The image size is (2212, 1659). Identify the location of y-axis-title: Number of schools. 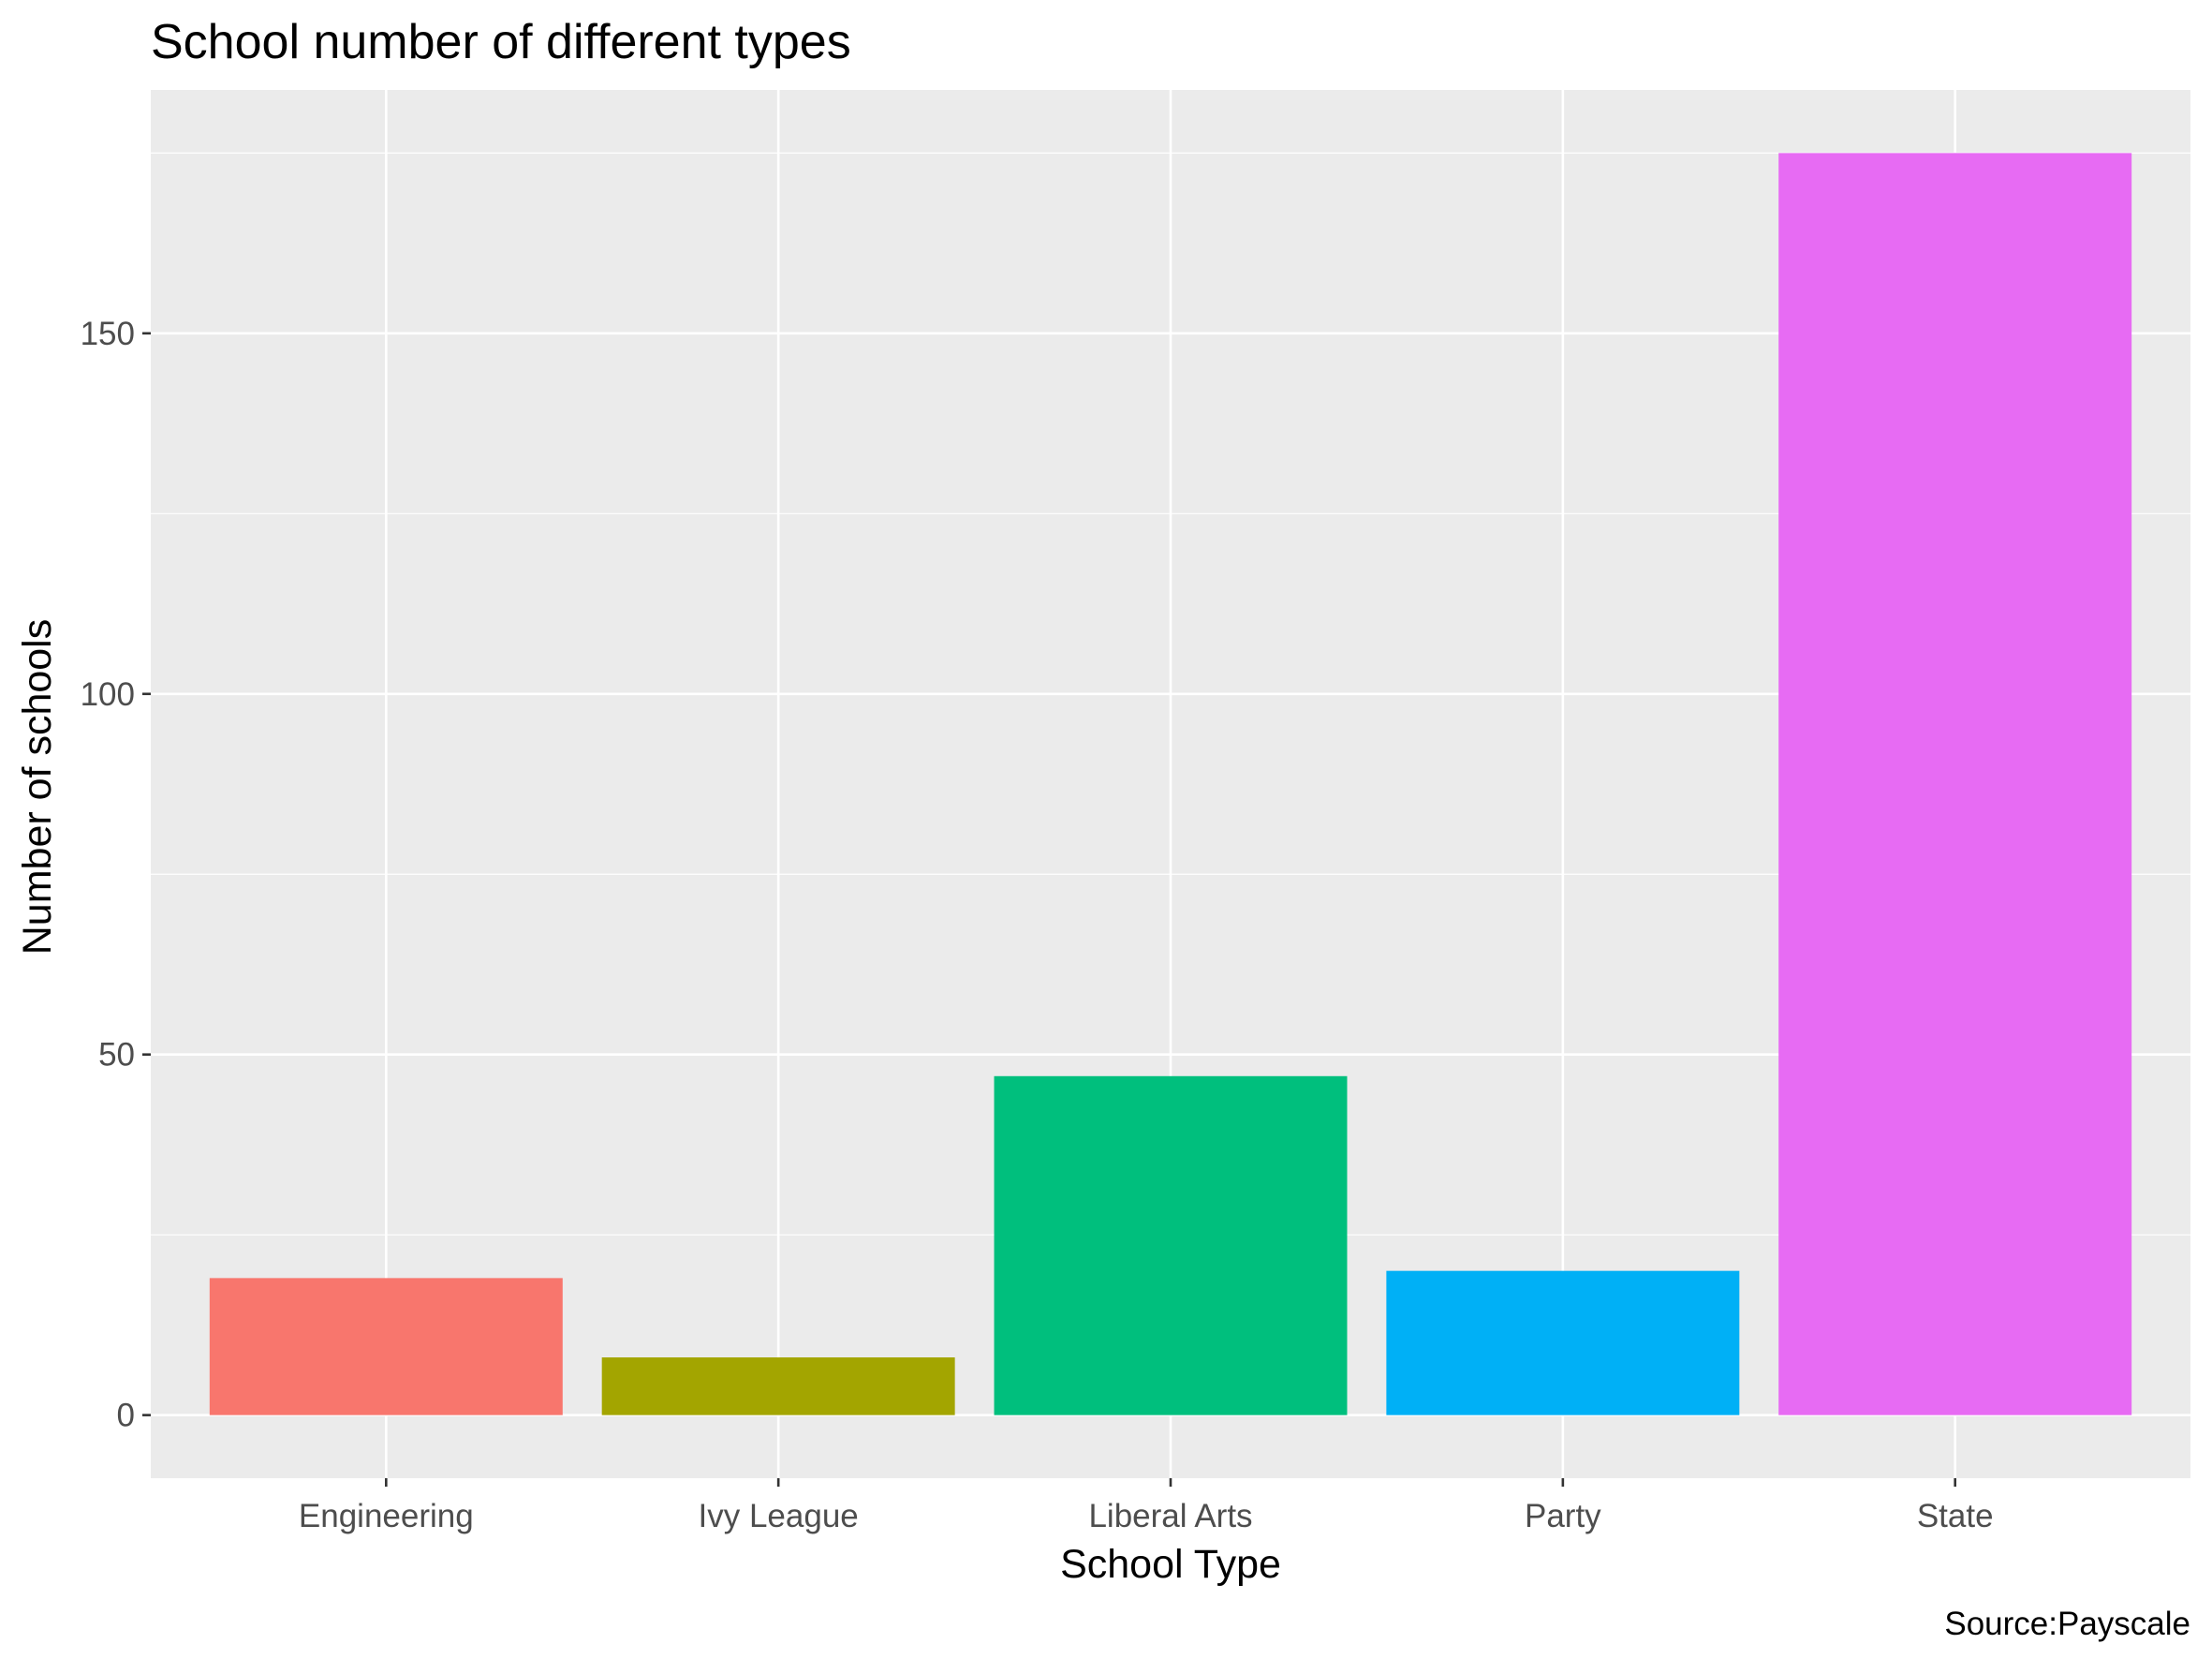
(38, 787).